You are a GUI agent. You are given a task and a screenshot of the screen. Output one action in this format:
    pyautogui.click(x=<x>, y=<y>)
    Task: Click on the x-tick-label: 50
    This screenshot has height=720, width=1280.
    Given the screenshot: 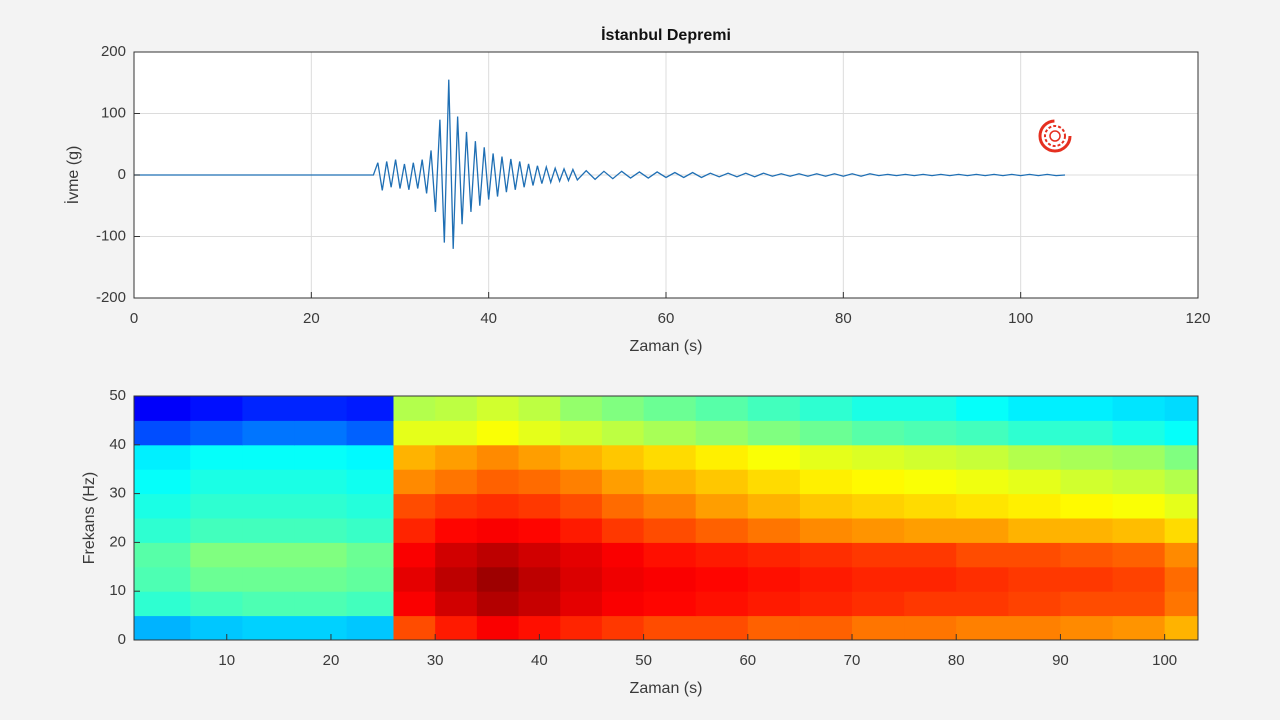 What is the action you would take?
    pyautogui.click(x=643, y=660)
    